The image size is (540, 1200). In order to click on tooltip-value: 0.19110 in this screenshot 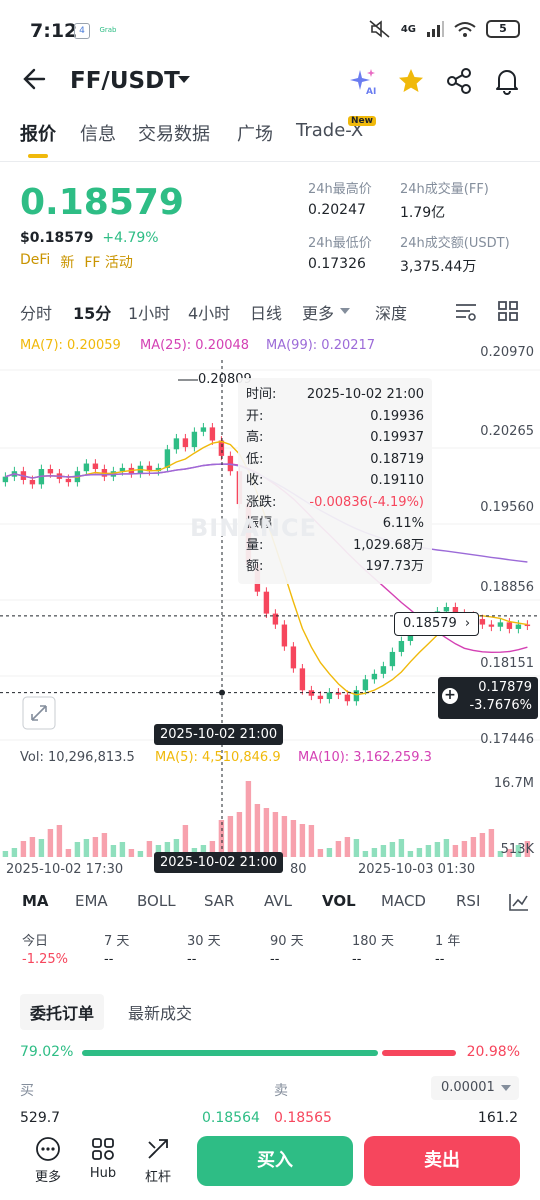, I will do `click(397, 480)`.